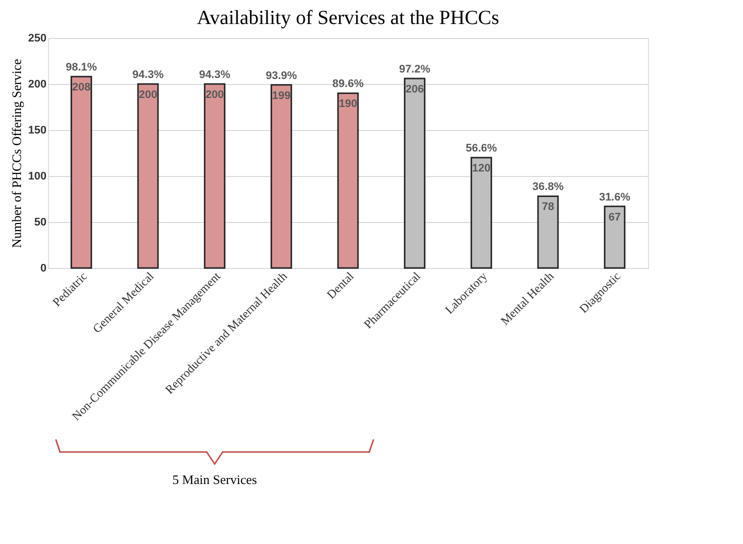  What do you see at coordinates (414, 89) in the screenshot?
I see `data-label: 206` at bounding box center [414, 89].